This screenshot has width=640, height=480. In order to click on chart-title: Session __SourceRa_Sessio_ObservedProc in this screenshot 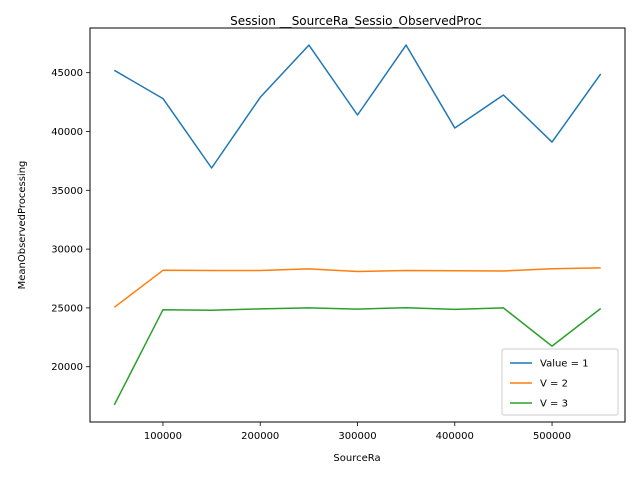, I will do `click(356, 21)`.